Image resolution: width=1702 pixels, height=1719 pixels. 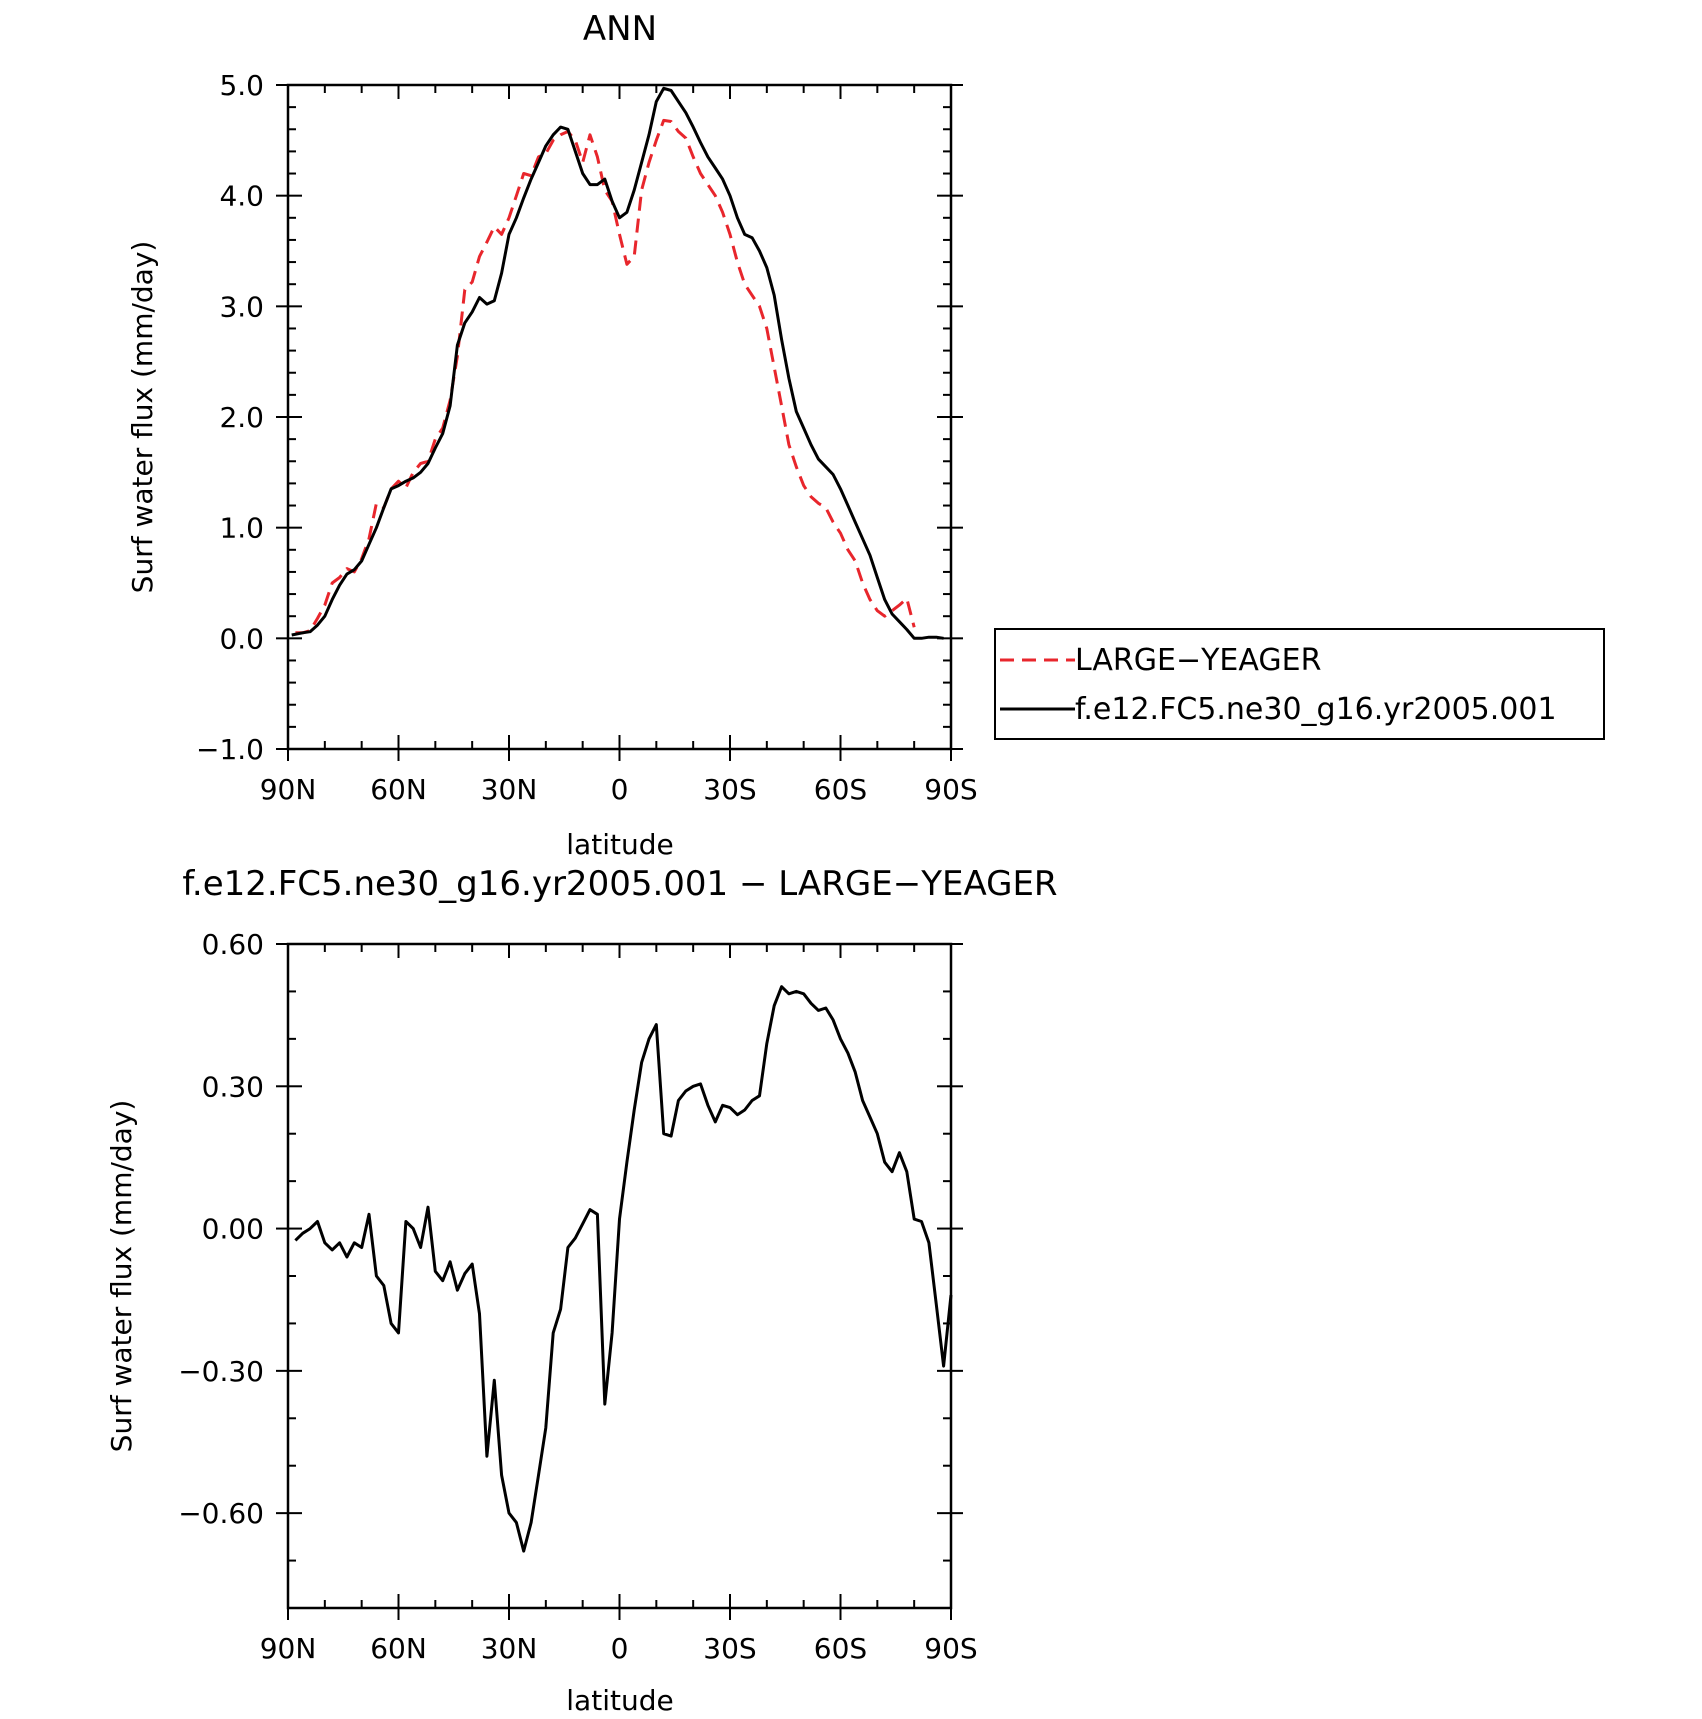 I want to click on bottom-x-tick-label: 60S, so click(x=840, y=1648).